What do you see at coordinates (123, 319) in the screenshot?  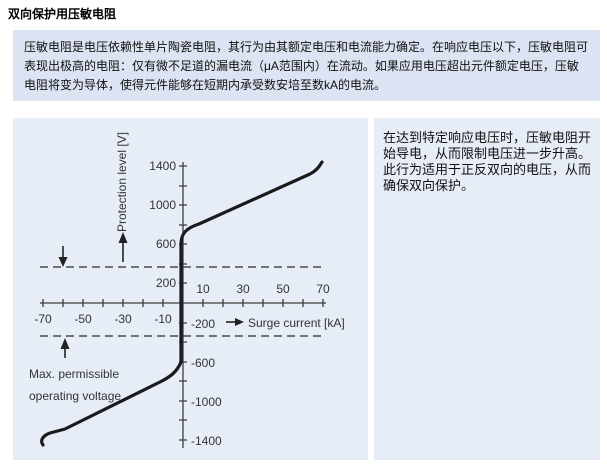 I see `x-tick-label: -30` at bounding box center [123, 319].